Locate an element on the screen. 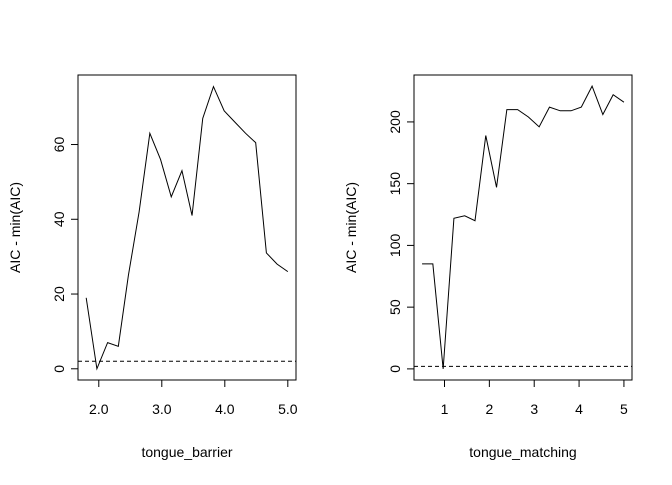  y-tick-label: 100 is located at coordinates (395, 246).